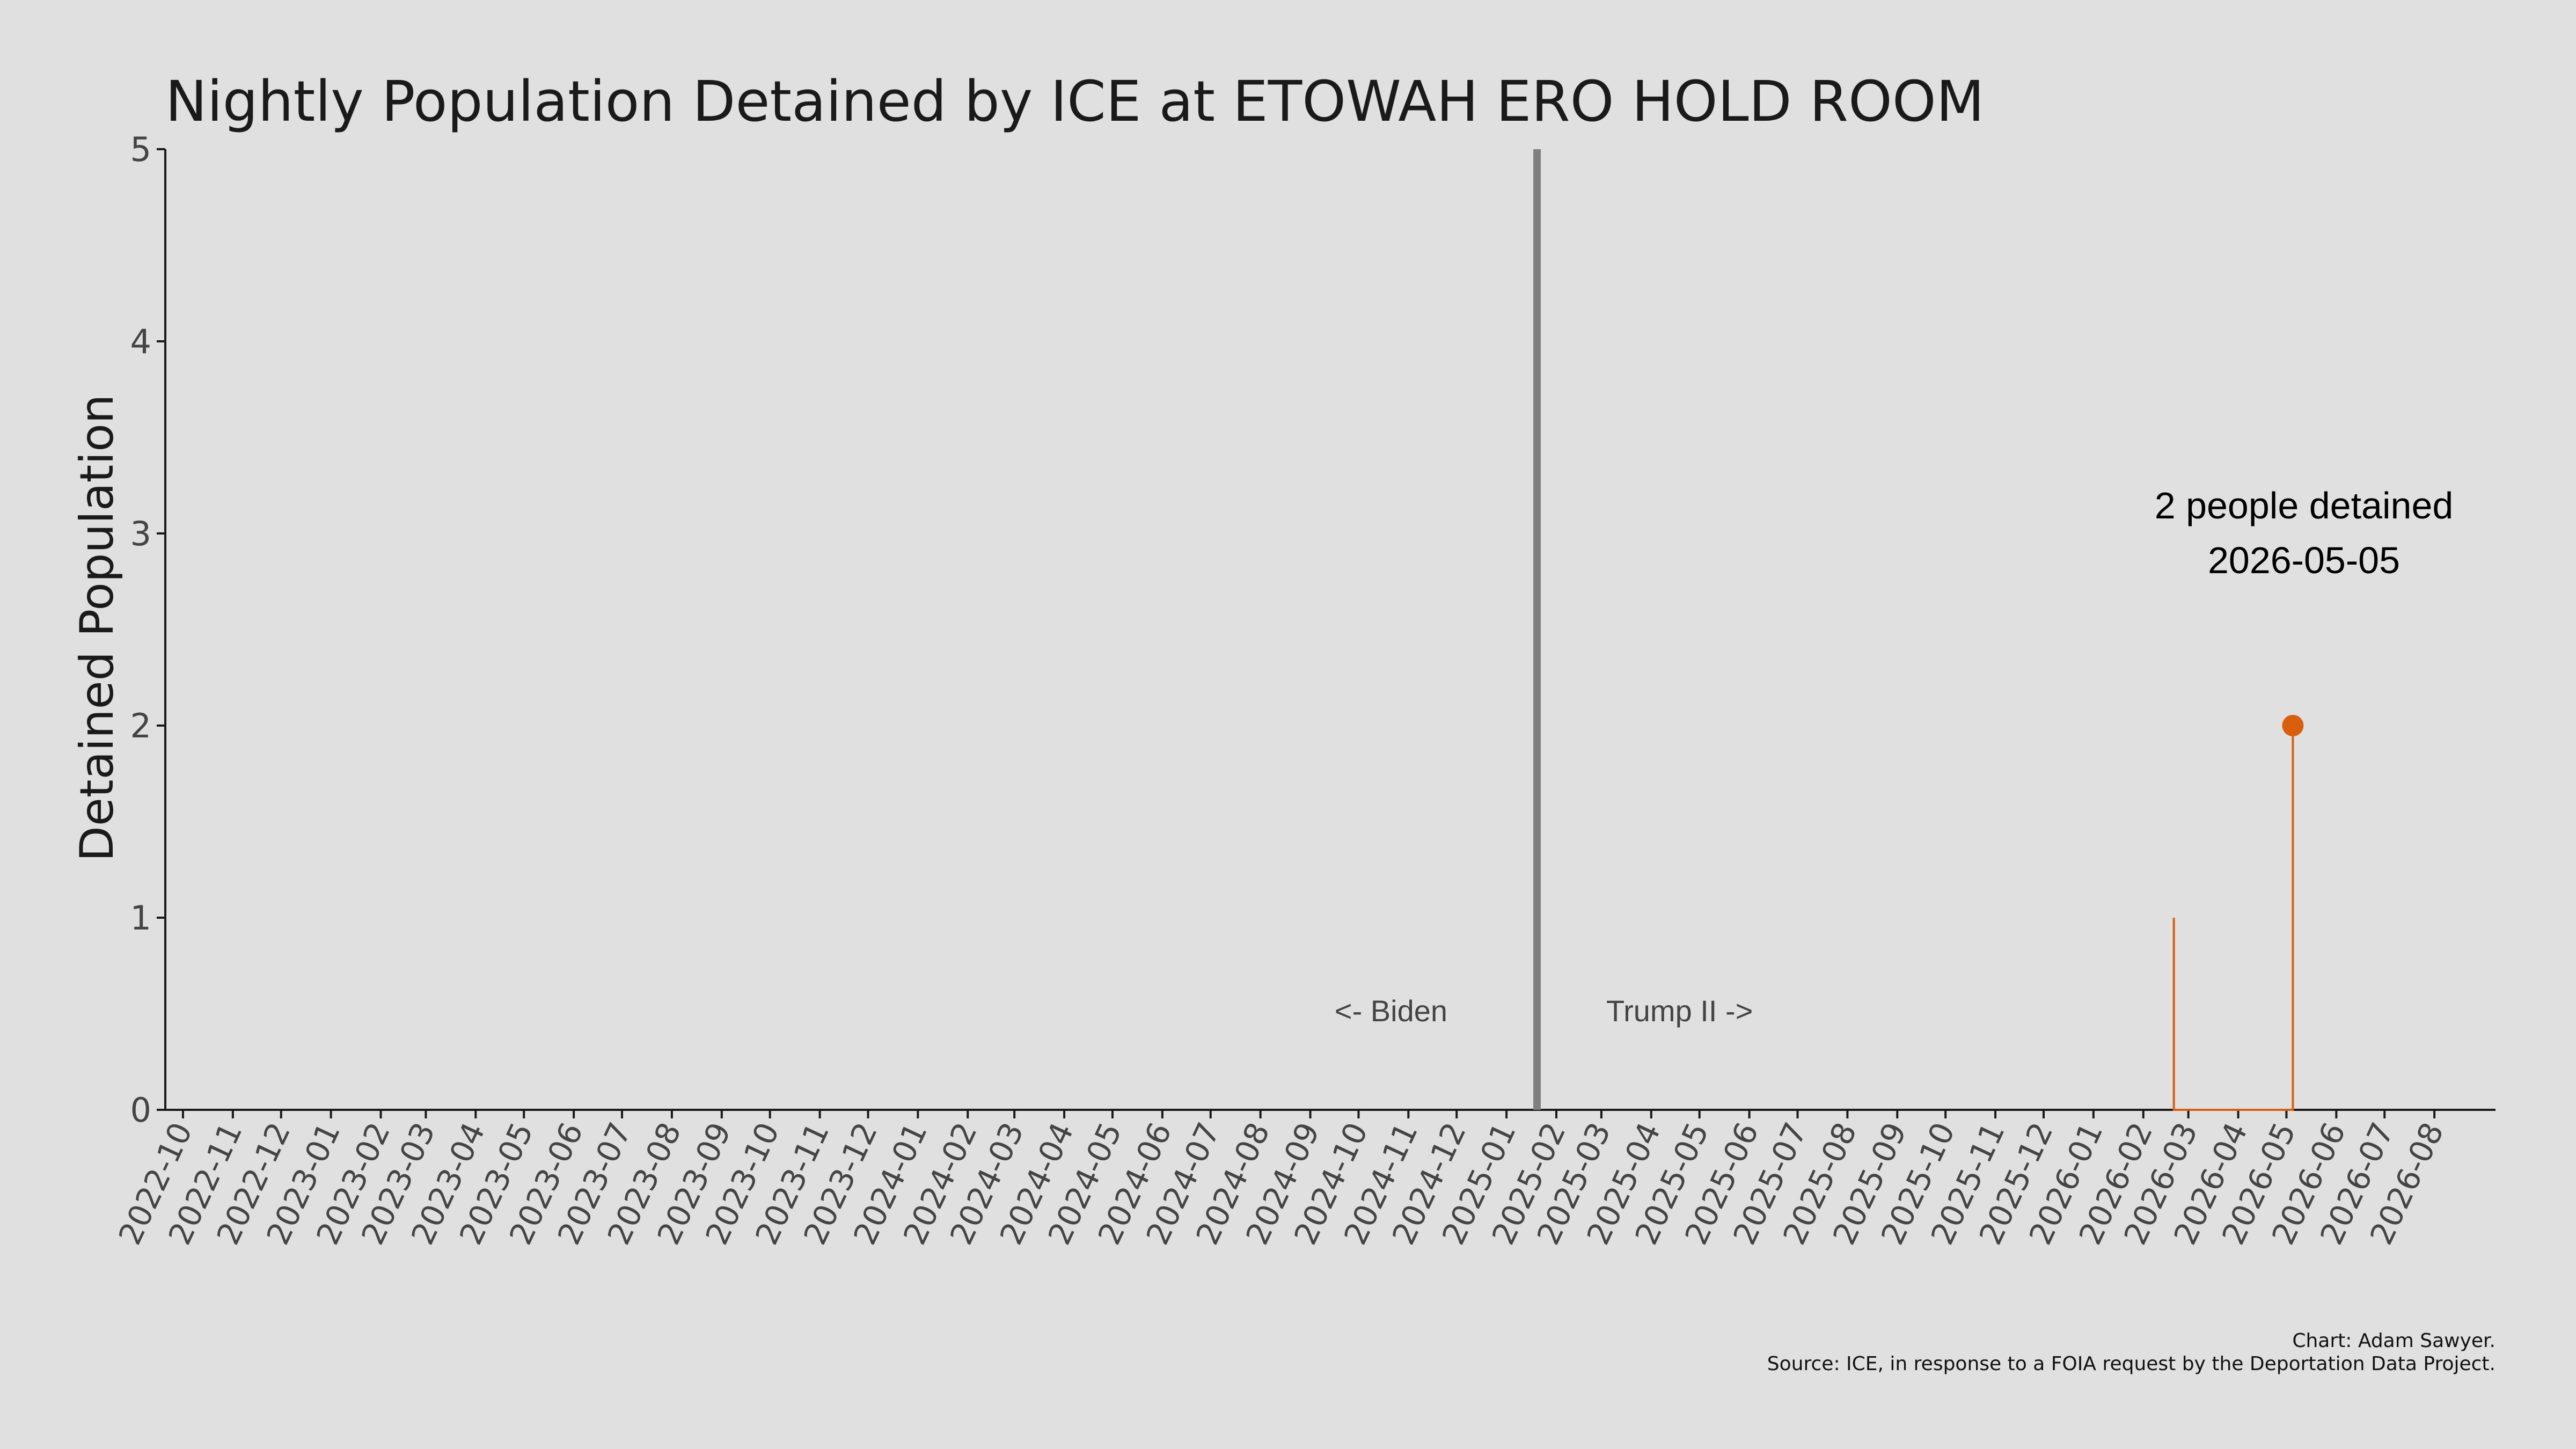 The width and height of the screenshot is (2576, 1449). What do you see at coordinates (140, 149) in the screenshot?
I see `y-tick-label: 5` at bounding box center [140, 149].